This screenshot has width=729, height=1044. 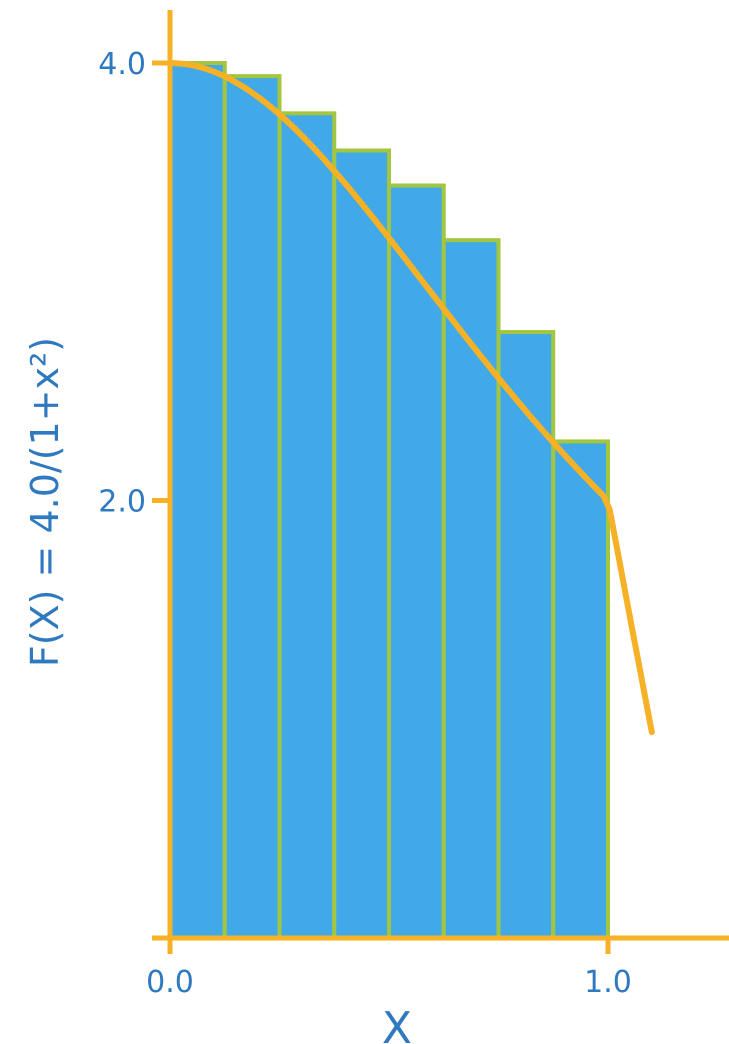 I want to click on x-axis-label: X, so click(x=397, y=1023).